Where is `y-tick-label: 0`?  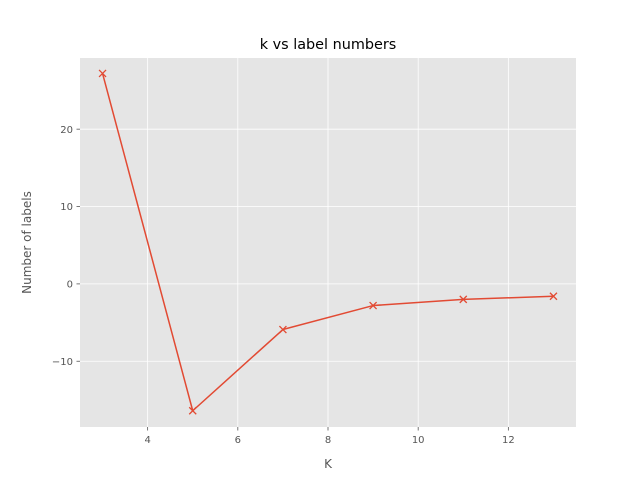 y-tick-label: 0 is located at coordinates (70, 284).